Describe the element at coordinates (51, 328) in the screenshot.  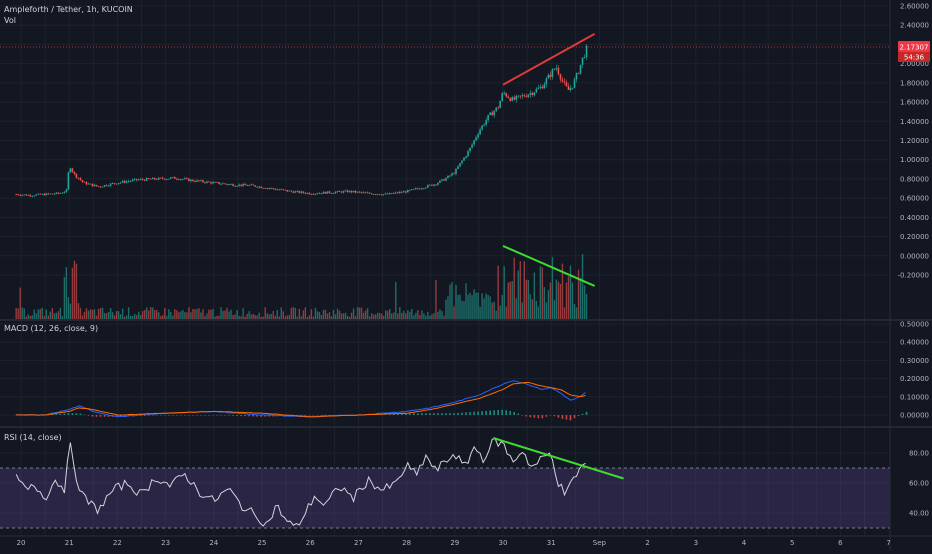
I see `macd-legend: MACD (12, 26, close, 9)` at that location.